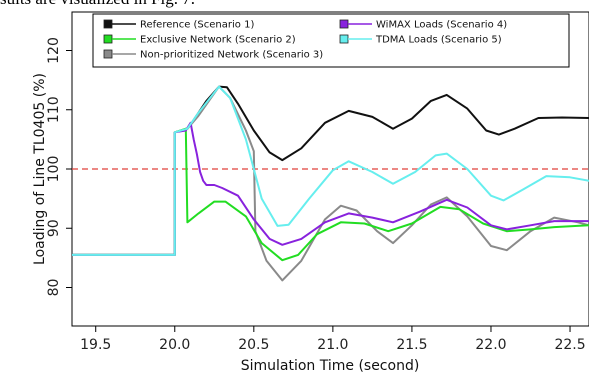  What do you see at coordinates (441, 25) in the screenshot?
I see `legend-label: WiMAX Loads (Scenario 4)` at bounding box center [441, 25].